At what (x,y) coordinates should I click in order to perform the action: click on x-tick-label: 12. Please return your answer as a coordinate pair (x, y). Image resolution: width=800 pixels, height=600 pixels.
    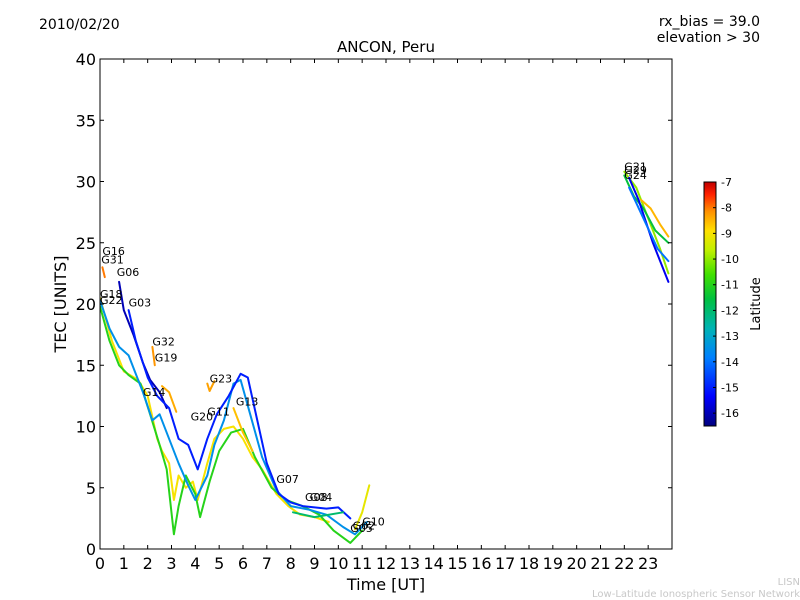
    Looking at the image, I should click on (386, 563).